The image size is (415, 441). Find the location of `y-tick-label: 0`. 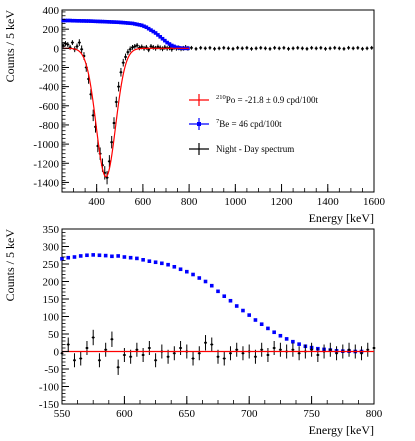

y-tick-label: 0 is located at coordinates (57, 49).